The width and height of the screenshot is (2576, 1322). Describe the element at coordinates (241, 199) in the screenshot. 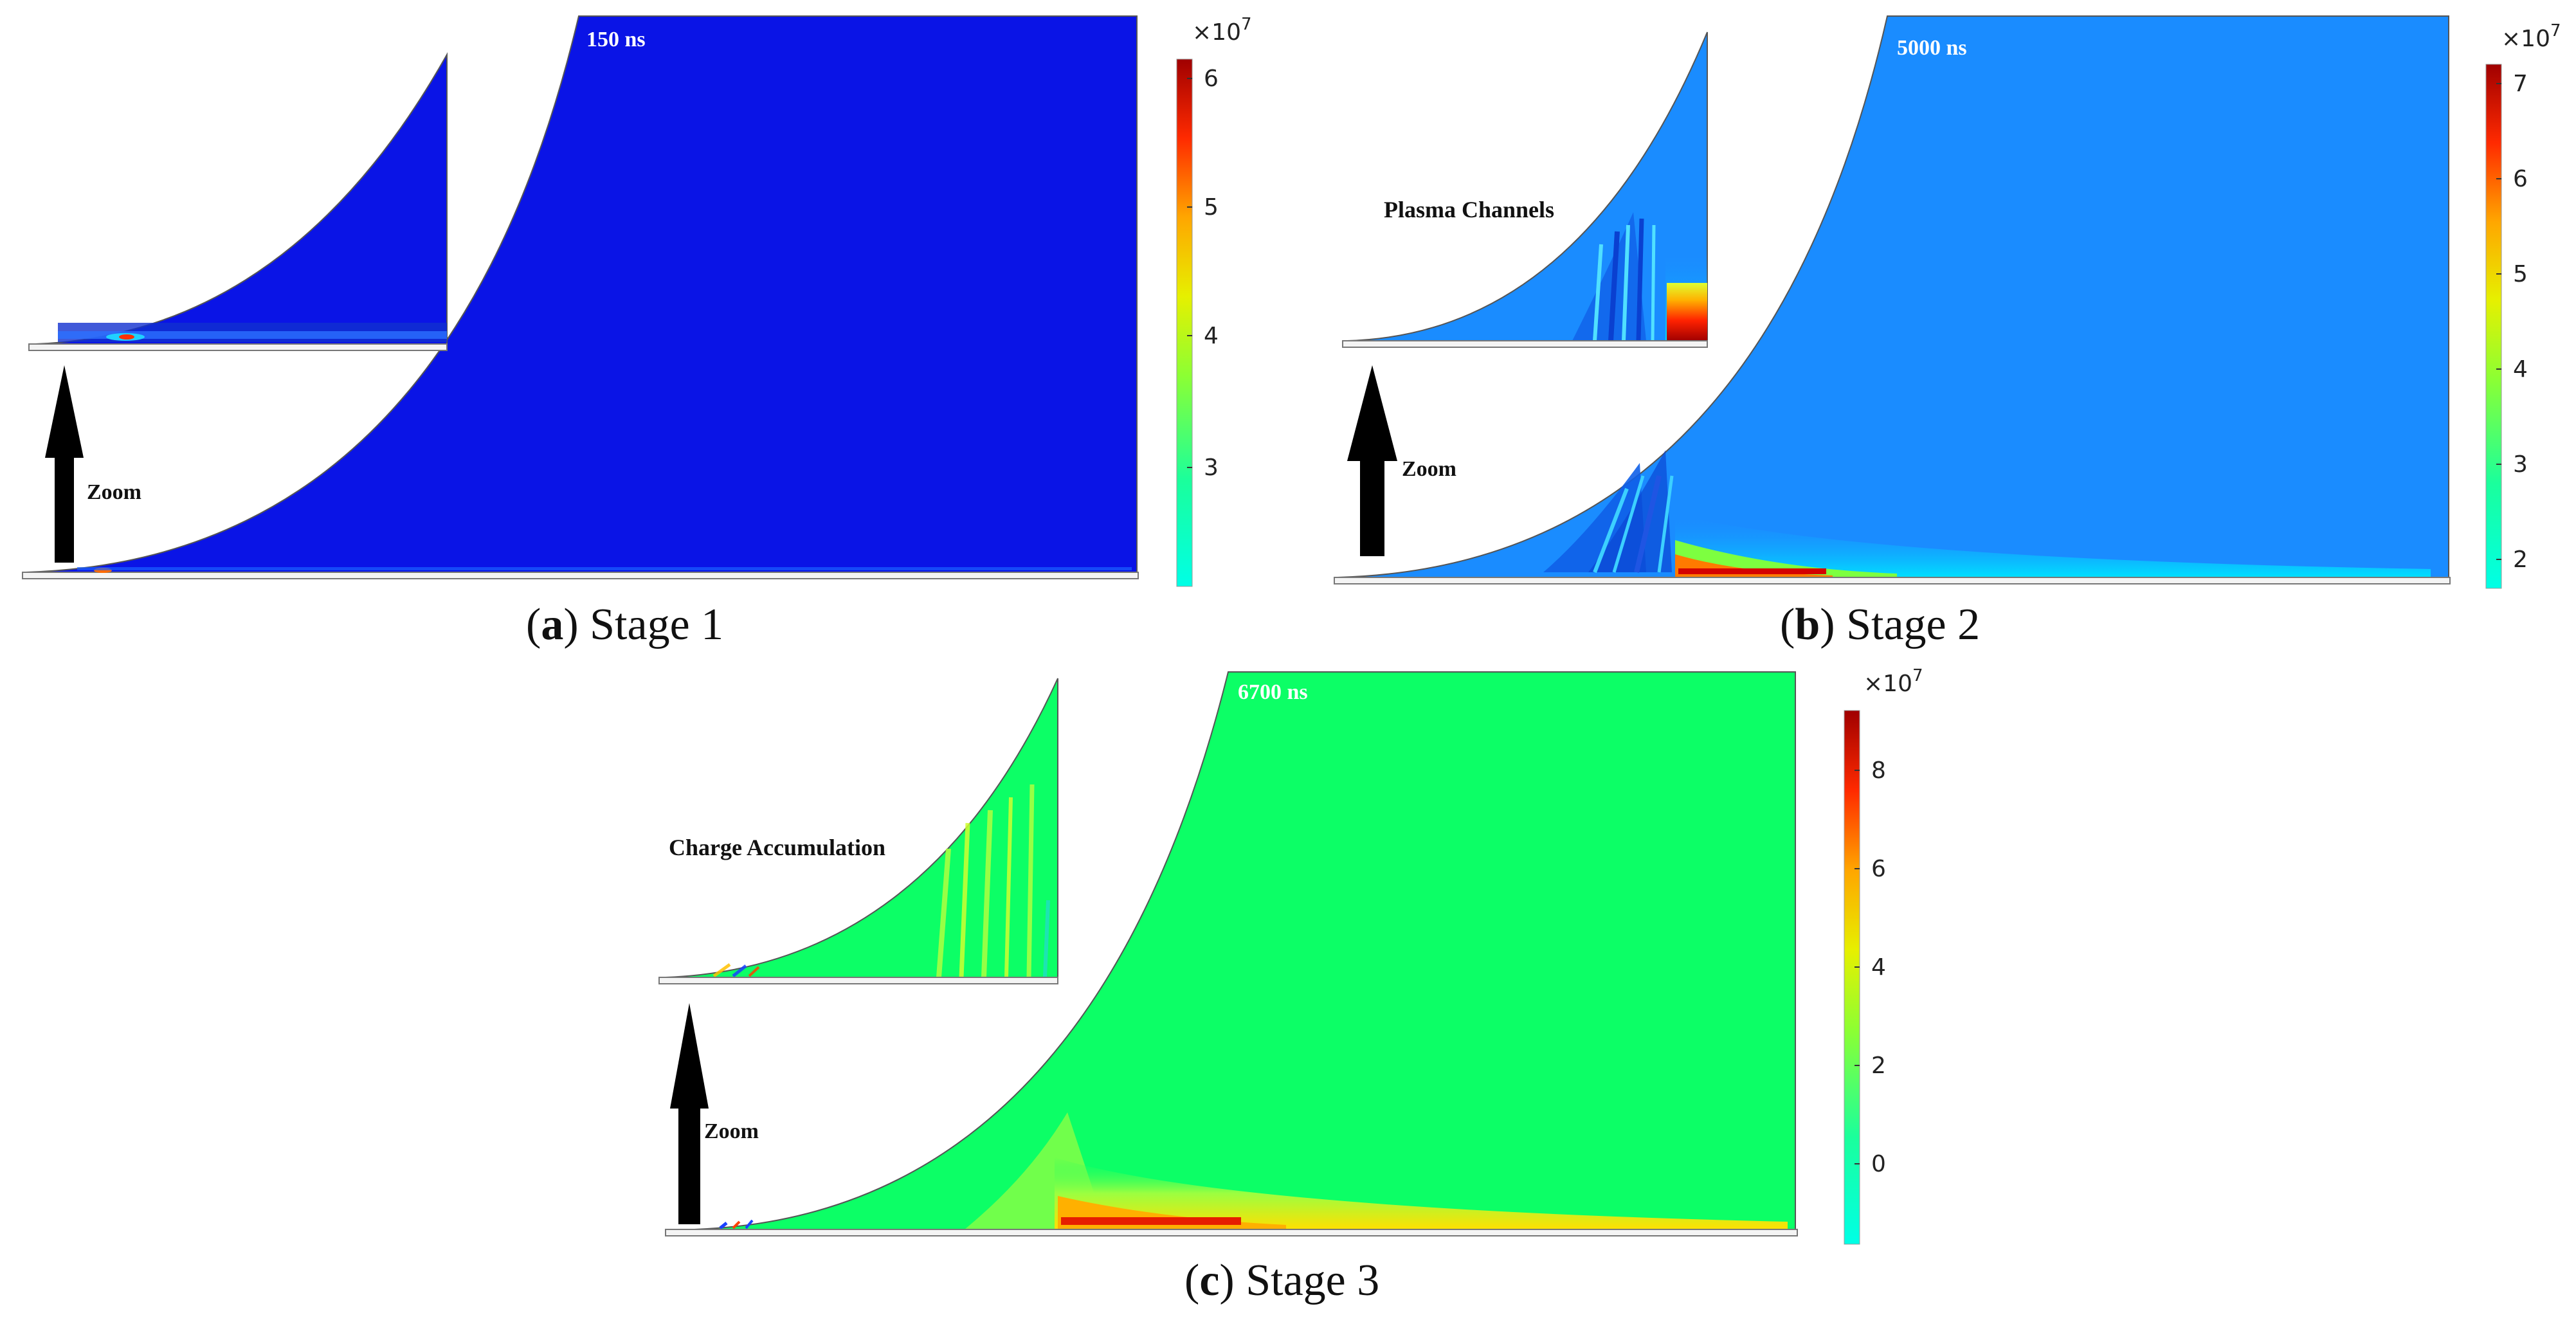

I see `panel-a-inset` at that location.